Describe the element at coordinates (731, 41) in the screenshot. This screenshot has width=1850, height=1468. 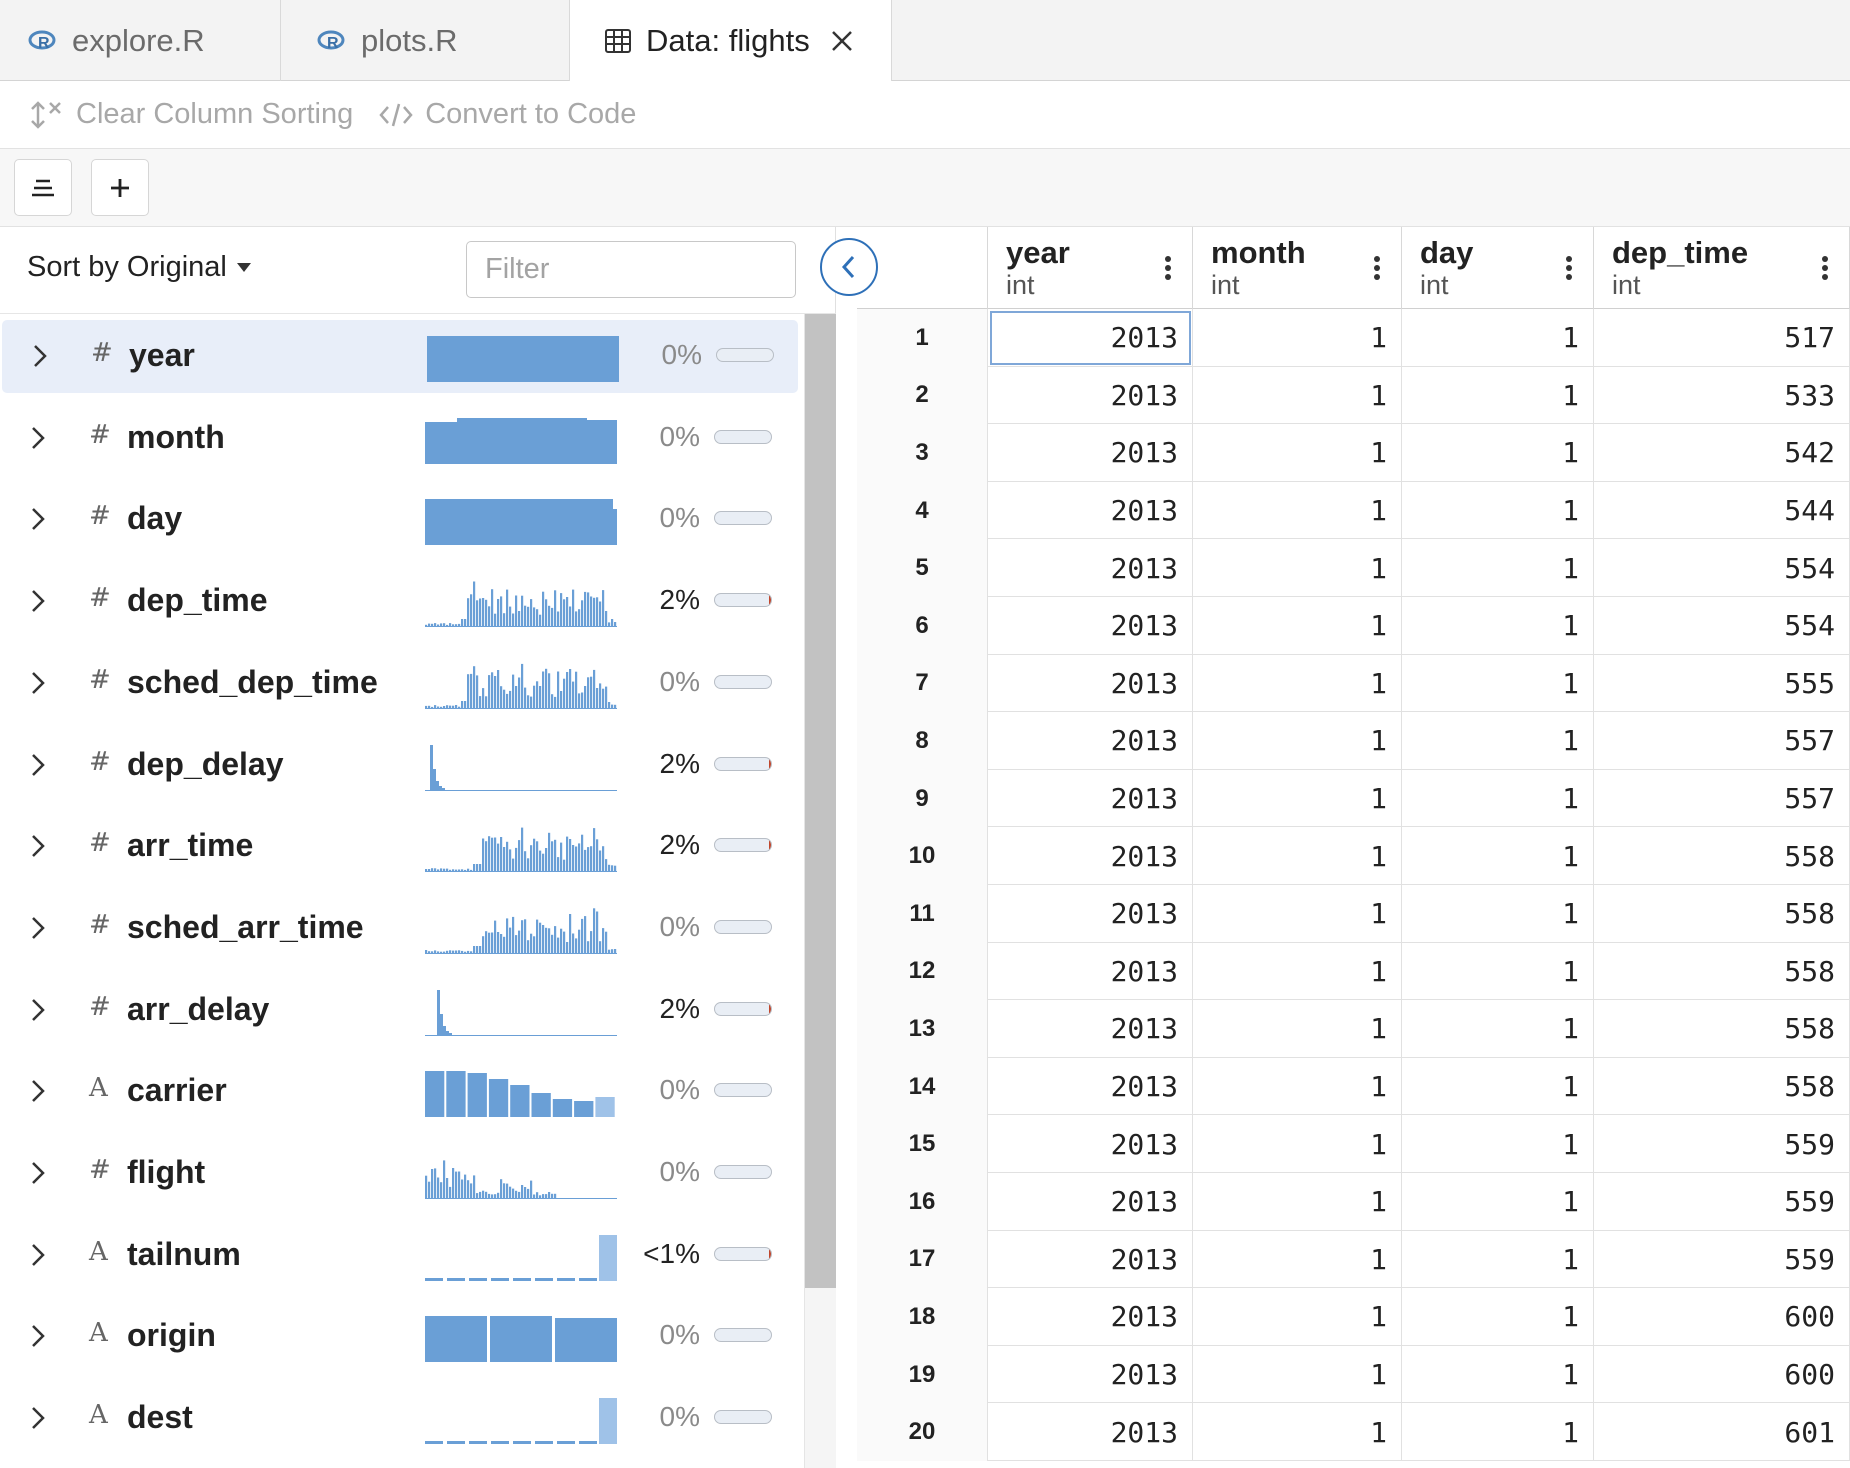
I see `tab-data-flights: Data: flights` at that location.